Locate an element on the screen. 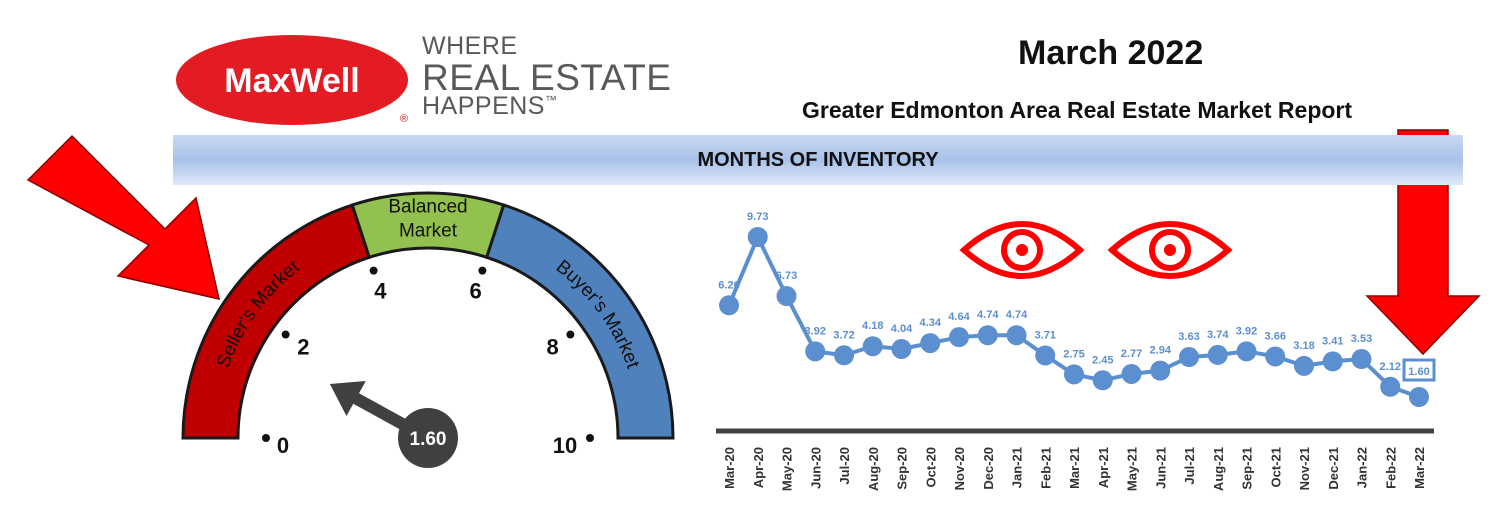 Image resolution: width=1498 pixels, height=524 pixels. x-tick-label: Mar-22 is located at coordinates (1419, 468).